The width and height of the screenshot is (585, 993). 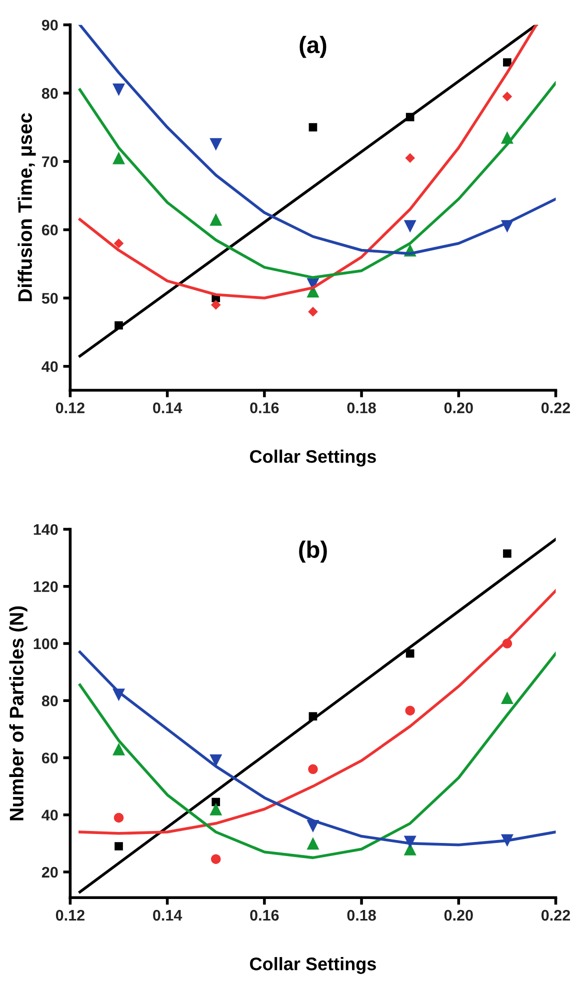 What do you see at coordinates (50, 298) in the screenshot?
I see `y-tick-label: 50` at bounding box center [50, 298].